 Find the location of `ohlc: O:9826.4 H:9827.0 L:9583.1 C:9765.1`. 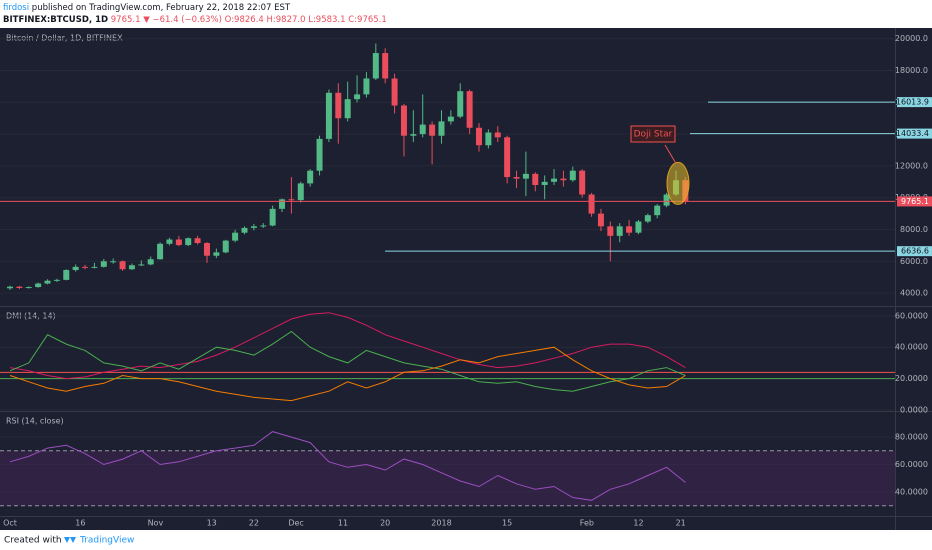

ohlc: O:9826.4 H:9827.0 L:9583.1 C:9765.1 is located at coordinates (306, 20).